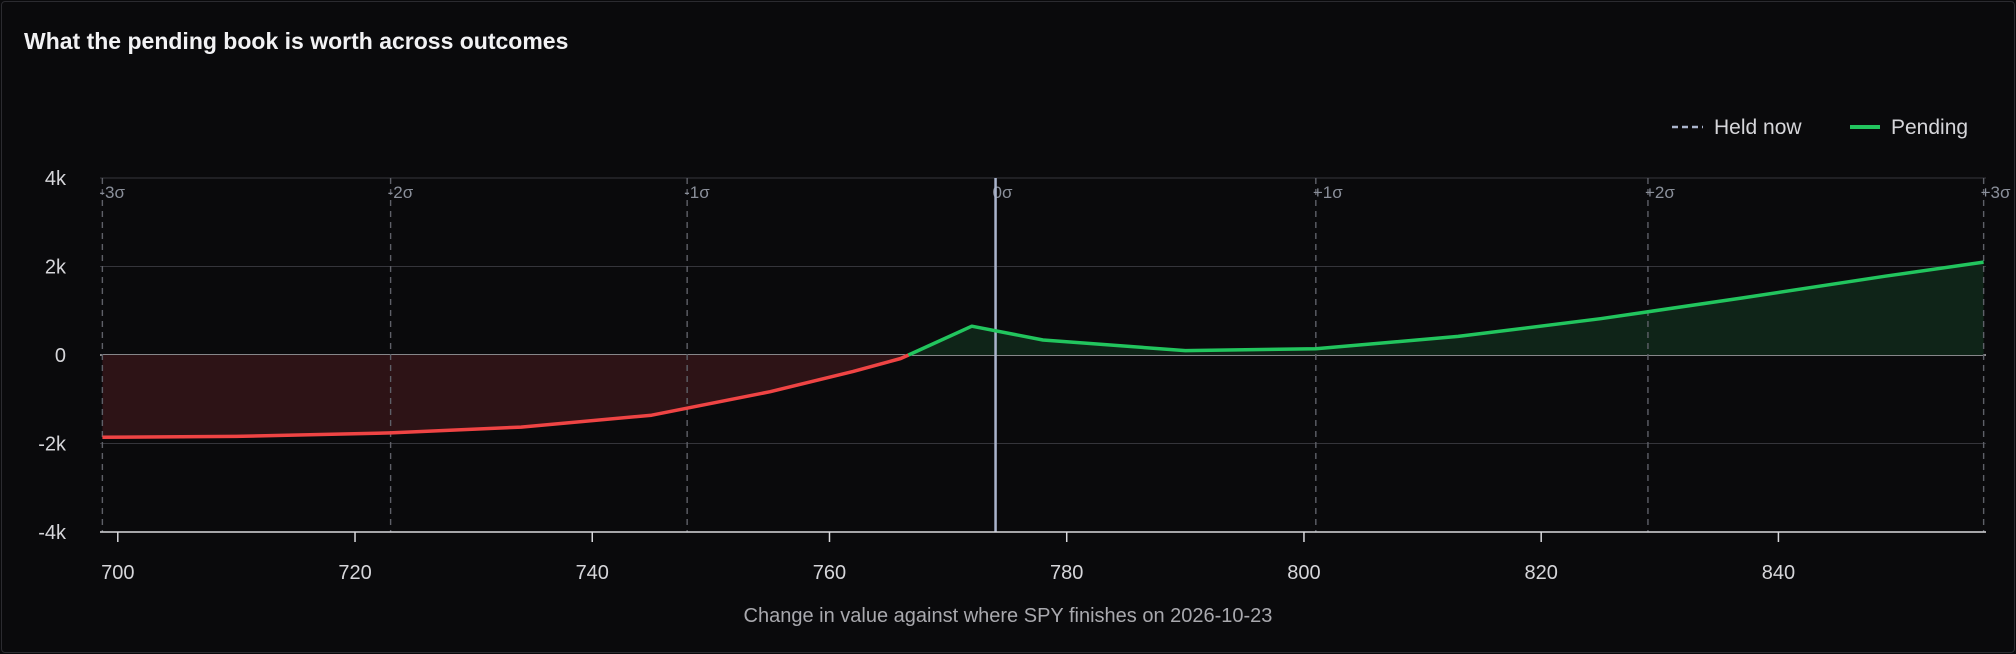  I want to click on sigma-label: -2σ, so click(401, 192).